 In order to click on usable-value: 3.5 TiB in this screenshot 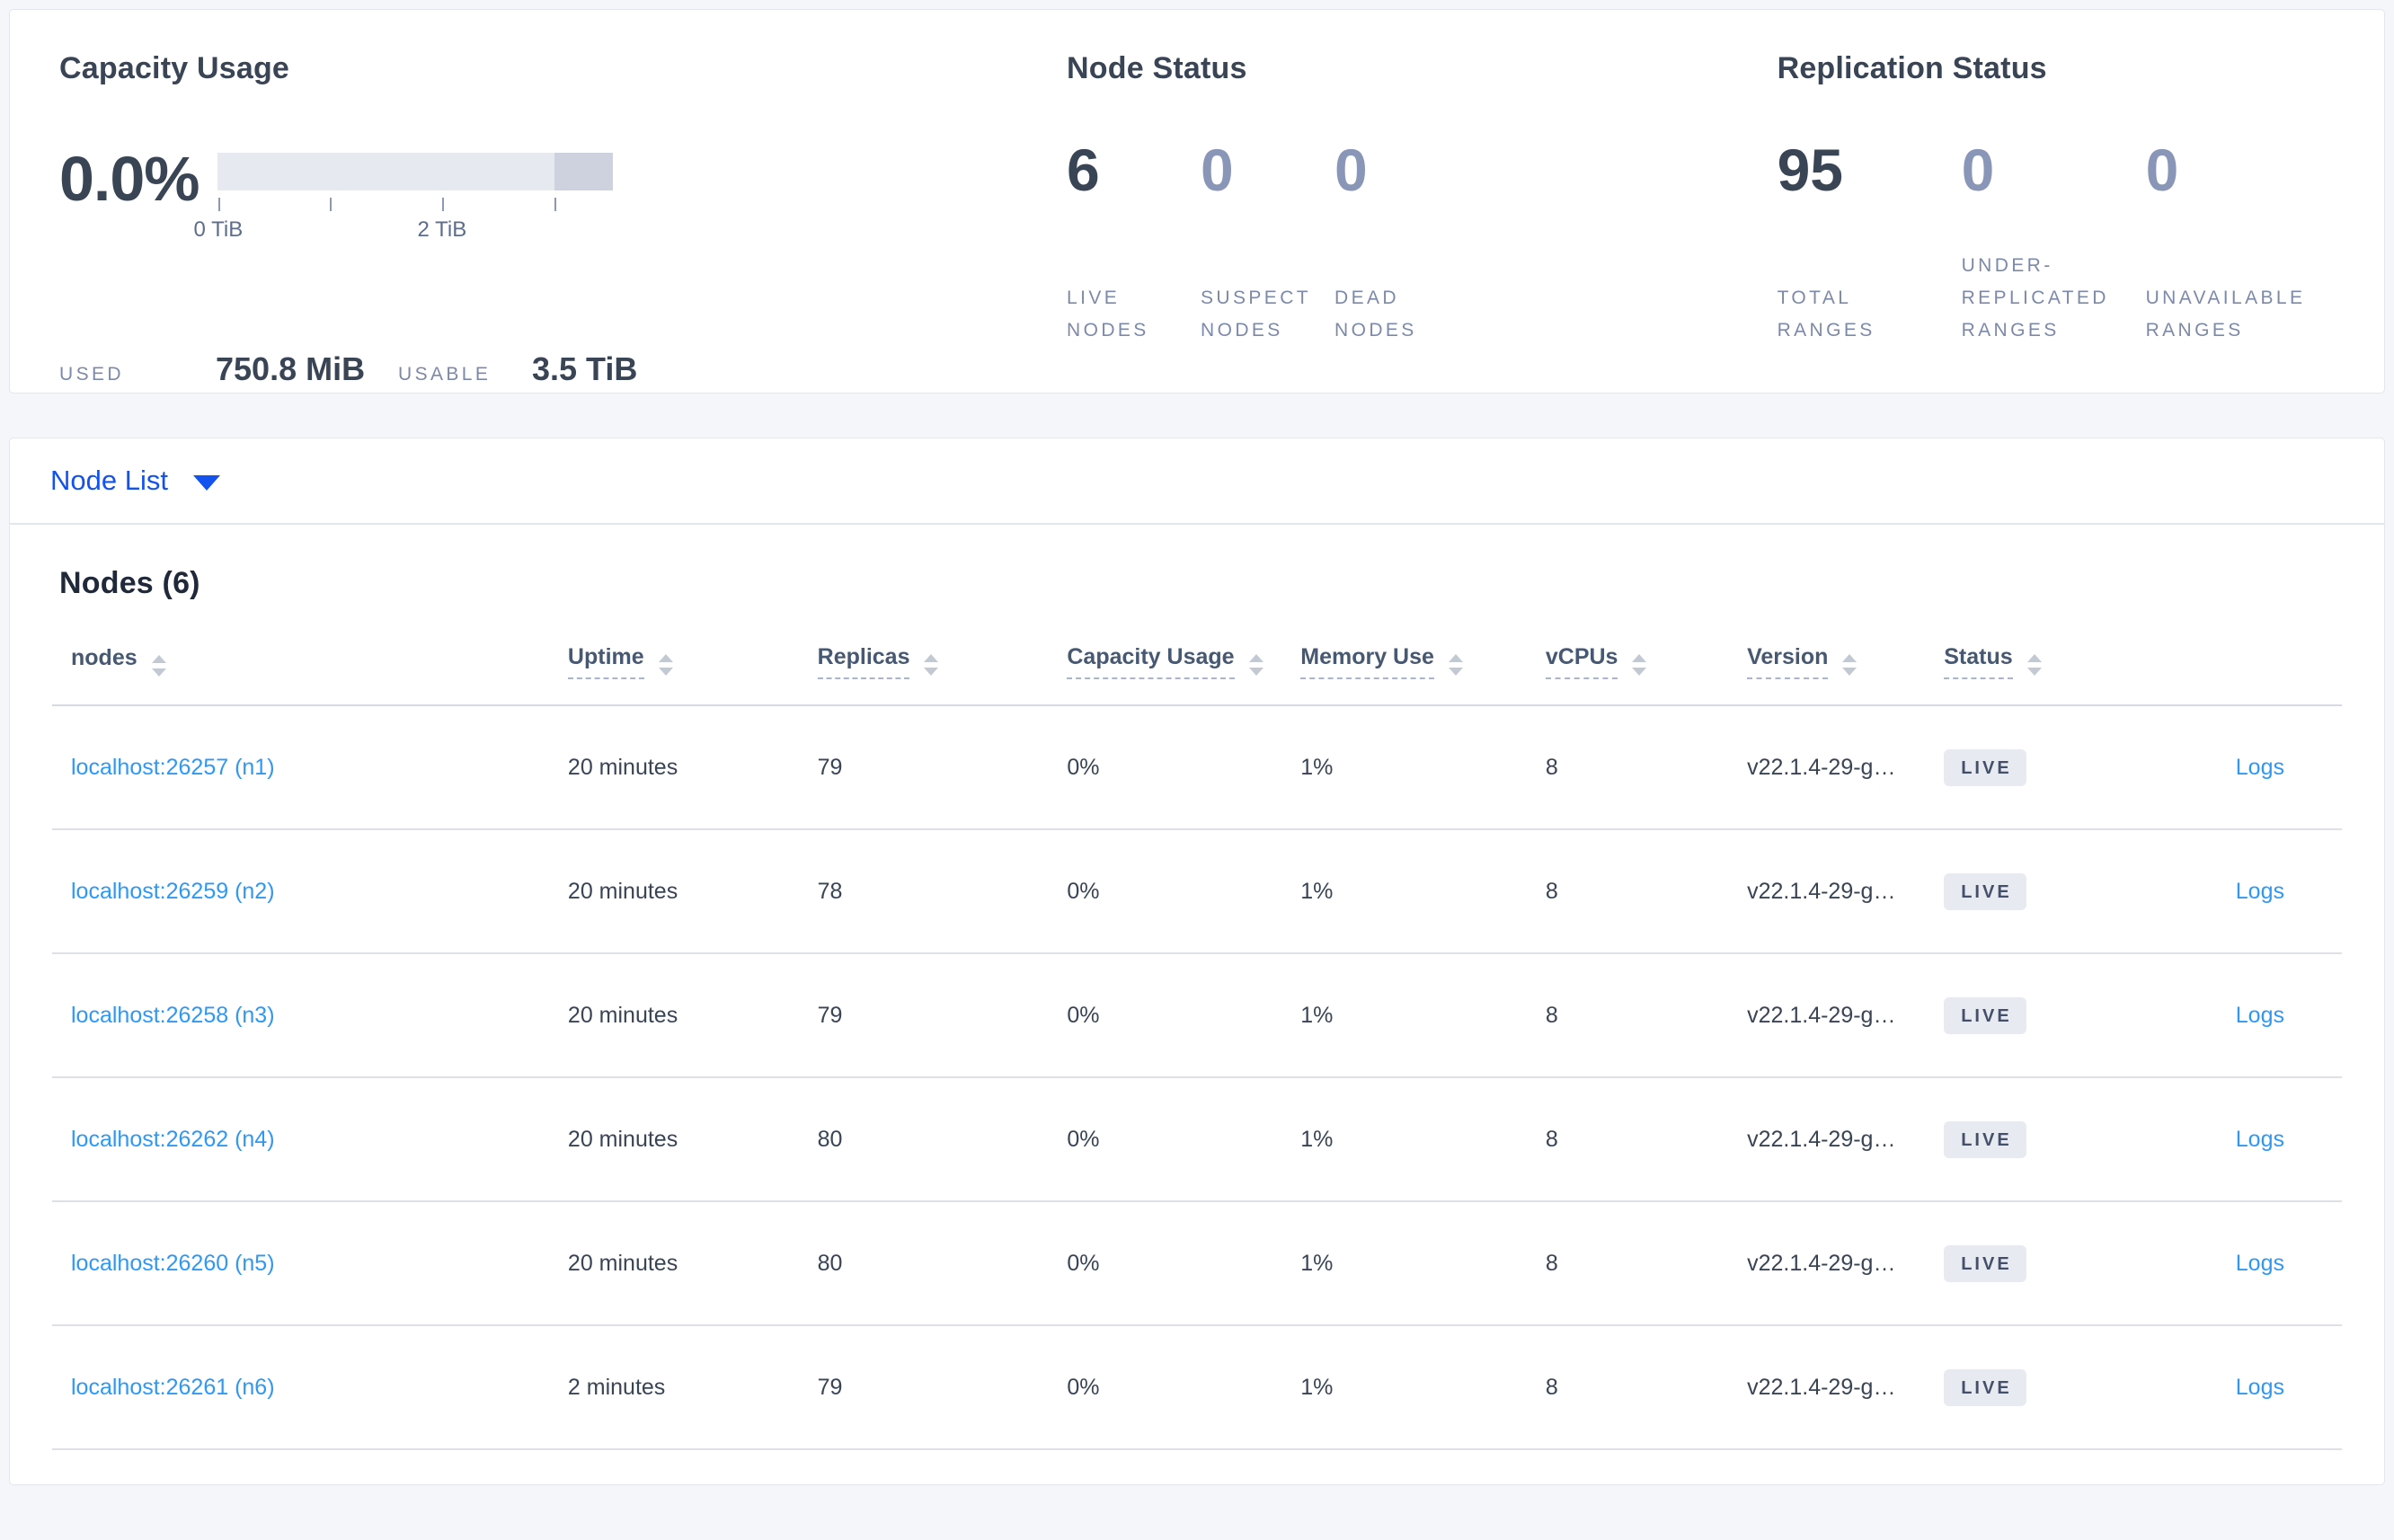, I will do `click(585, 368)`.